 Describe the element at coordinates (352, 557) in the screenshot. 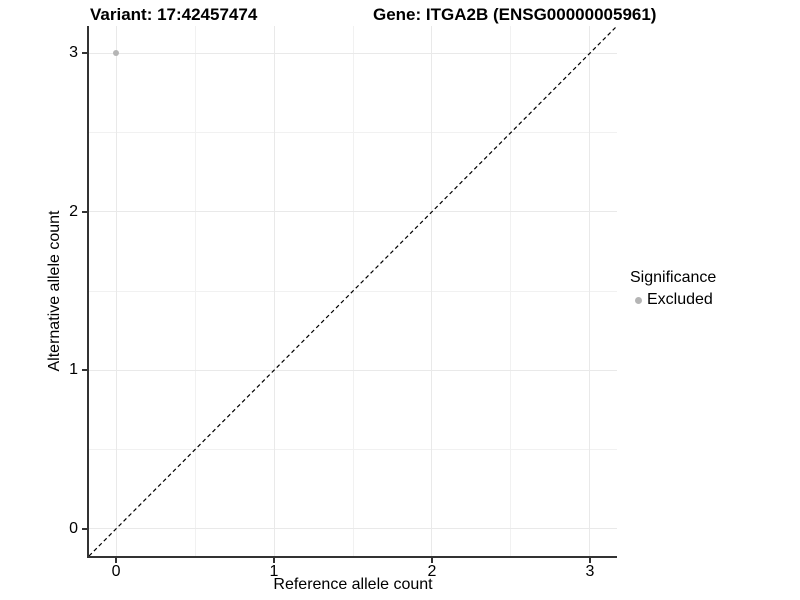

I see `x-axis-line` at that location.